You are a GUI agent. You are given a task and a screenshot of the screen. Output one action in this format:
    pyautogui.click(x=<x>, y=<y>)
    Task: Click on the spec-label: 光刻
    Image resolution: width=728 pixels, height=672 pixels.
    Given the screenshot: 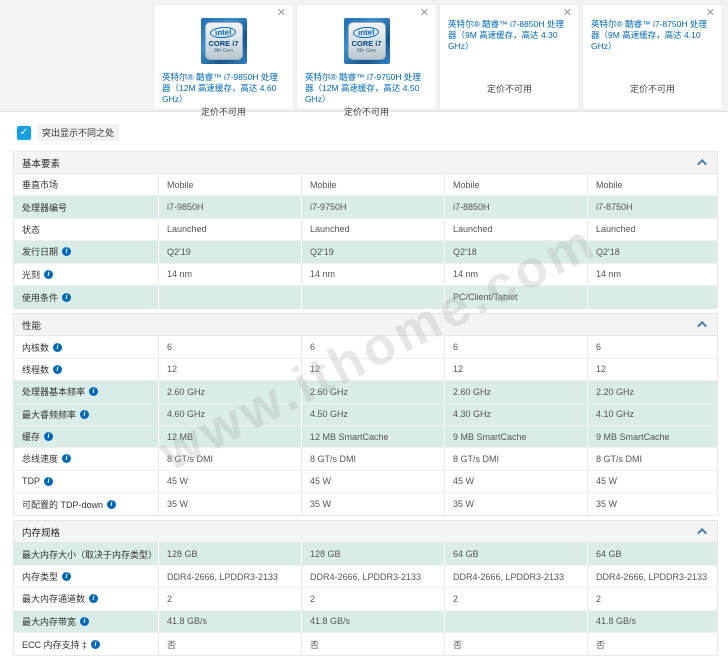 What is the action you would take?
    pyautogui.click(x=31, y=274)
    